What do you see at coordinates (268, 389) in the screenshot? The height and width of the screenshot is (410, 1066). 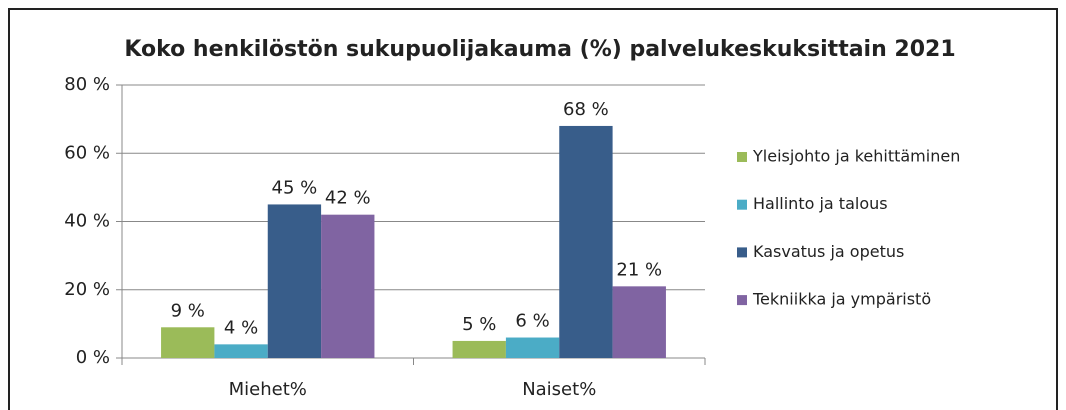 I see `x-tick-label: Miehet%` at bounding box center [268, 389].